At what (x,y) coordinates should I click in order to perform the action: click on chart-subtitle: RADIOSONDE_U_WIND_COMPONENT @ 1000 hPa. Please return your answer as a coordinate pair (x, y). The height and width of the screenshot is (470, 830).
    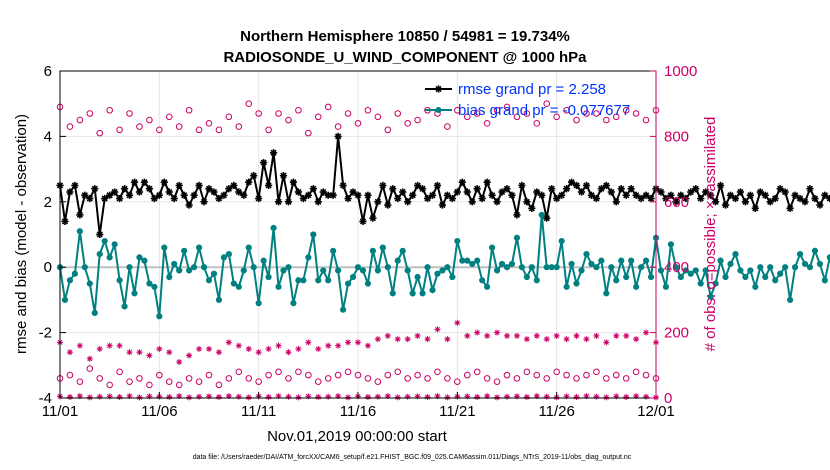
    Looking at the image, I should click on (405, 57).